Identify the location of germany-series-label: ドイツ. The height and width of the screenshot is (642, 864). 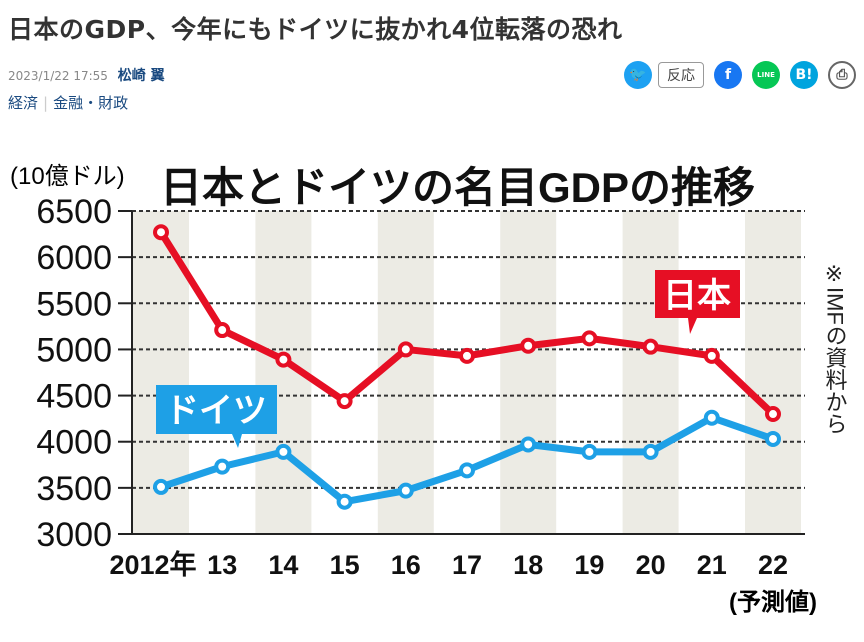
(216, 411).